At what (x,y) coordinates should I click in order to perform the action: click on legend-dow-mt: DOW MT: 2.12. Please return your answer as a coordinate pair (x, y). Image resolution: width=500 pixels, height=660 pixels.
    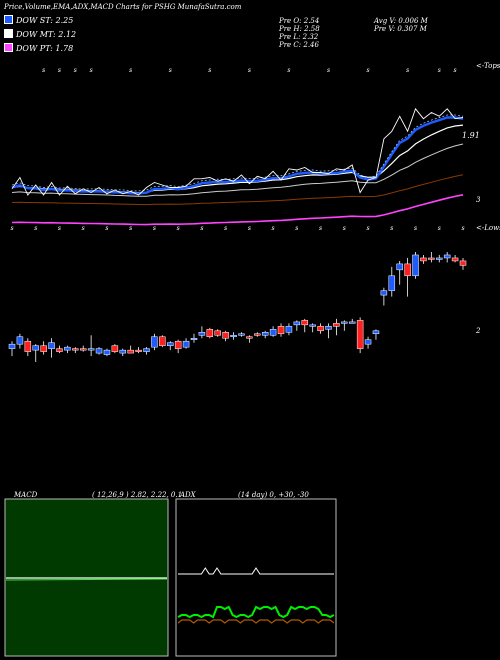
    Looking at the image, I should click on (40, 34).